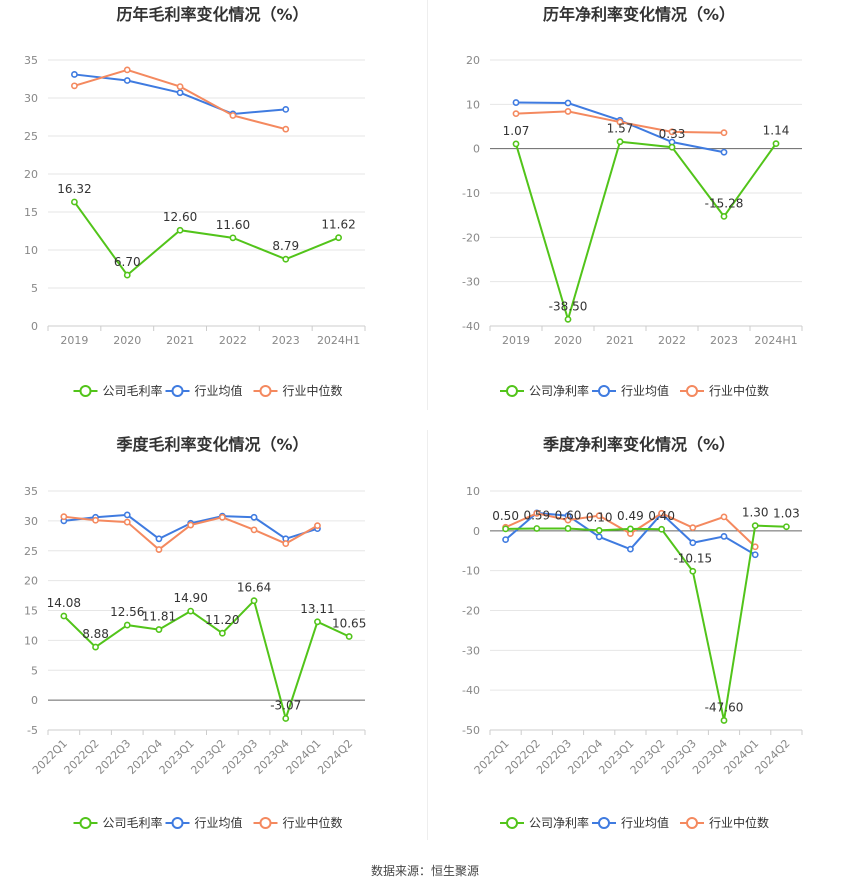 The width and height of the screenshot is (850, 891). Describe the element at coordinates (476, 531) in the screenshot. I see `y-tick-label: 0` at that location.